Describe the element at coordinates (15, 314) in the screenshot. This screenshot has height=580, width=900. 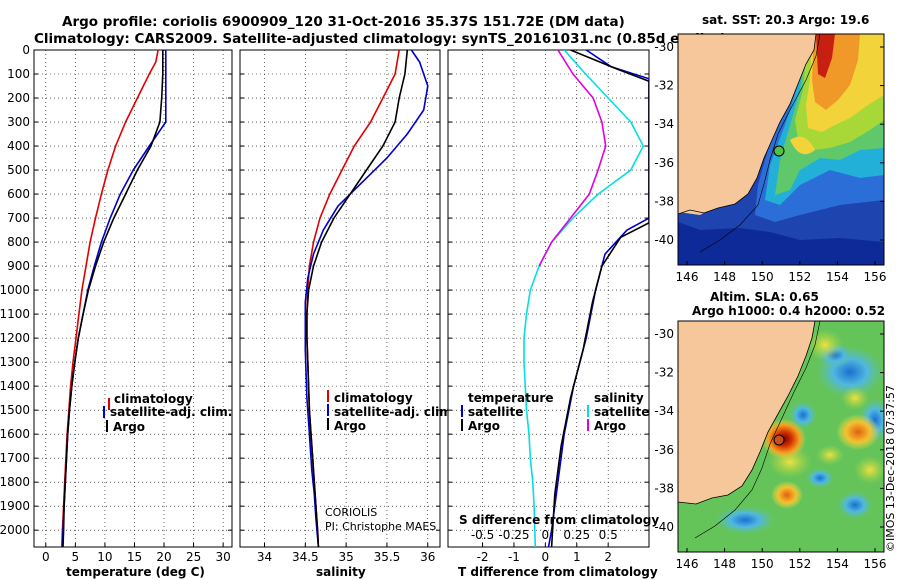
I see `depth-tick-label: 1100` at that location.